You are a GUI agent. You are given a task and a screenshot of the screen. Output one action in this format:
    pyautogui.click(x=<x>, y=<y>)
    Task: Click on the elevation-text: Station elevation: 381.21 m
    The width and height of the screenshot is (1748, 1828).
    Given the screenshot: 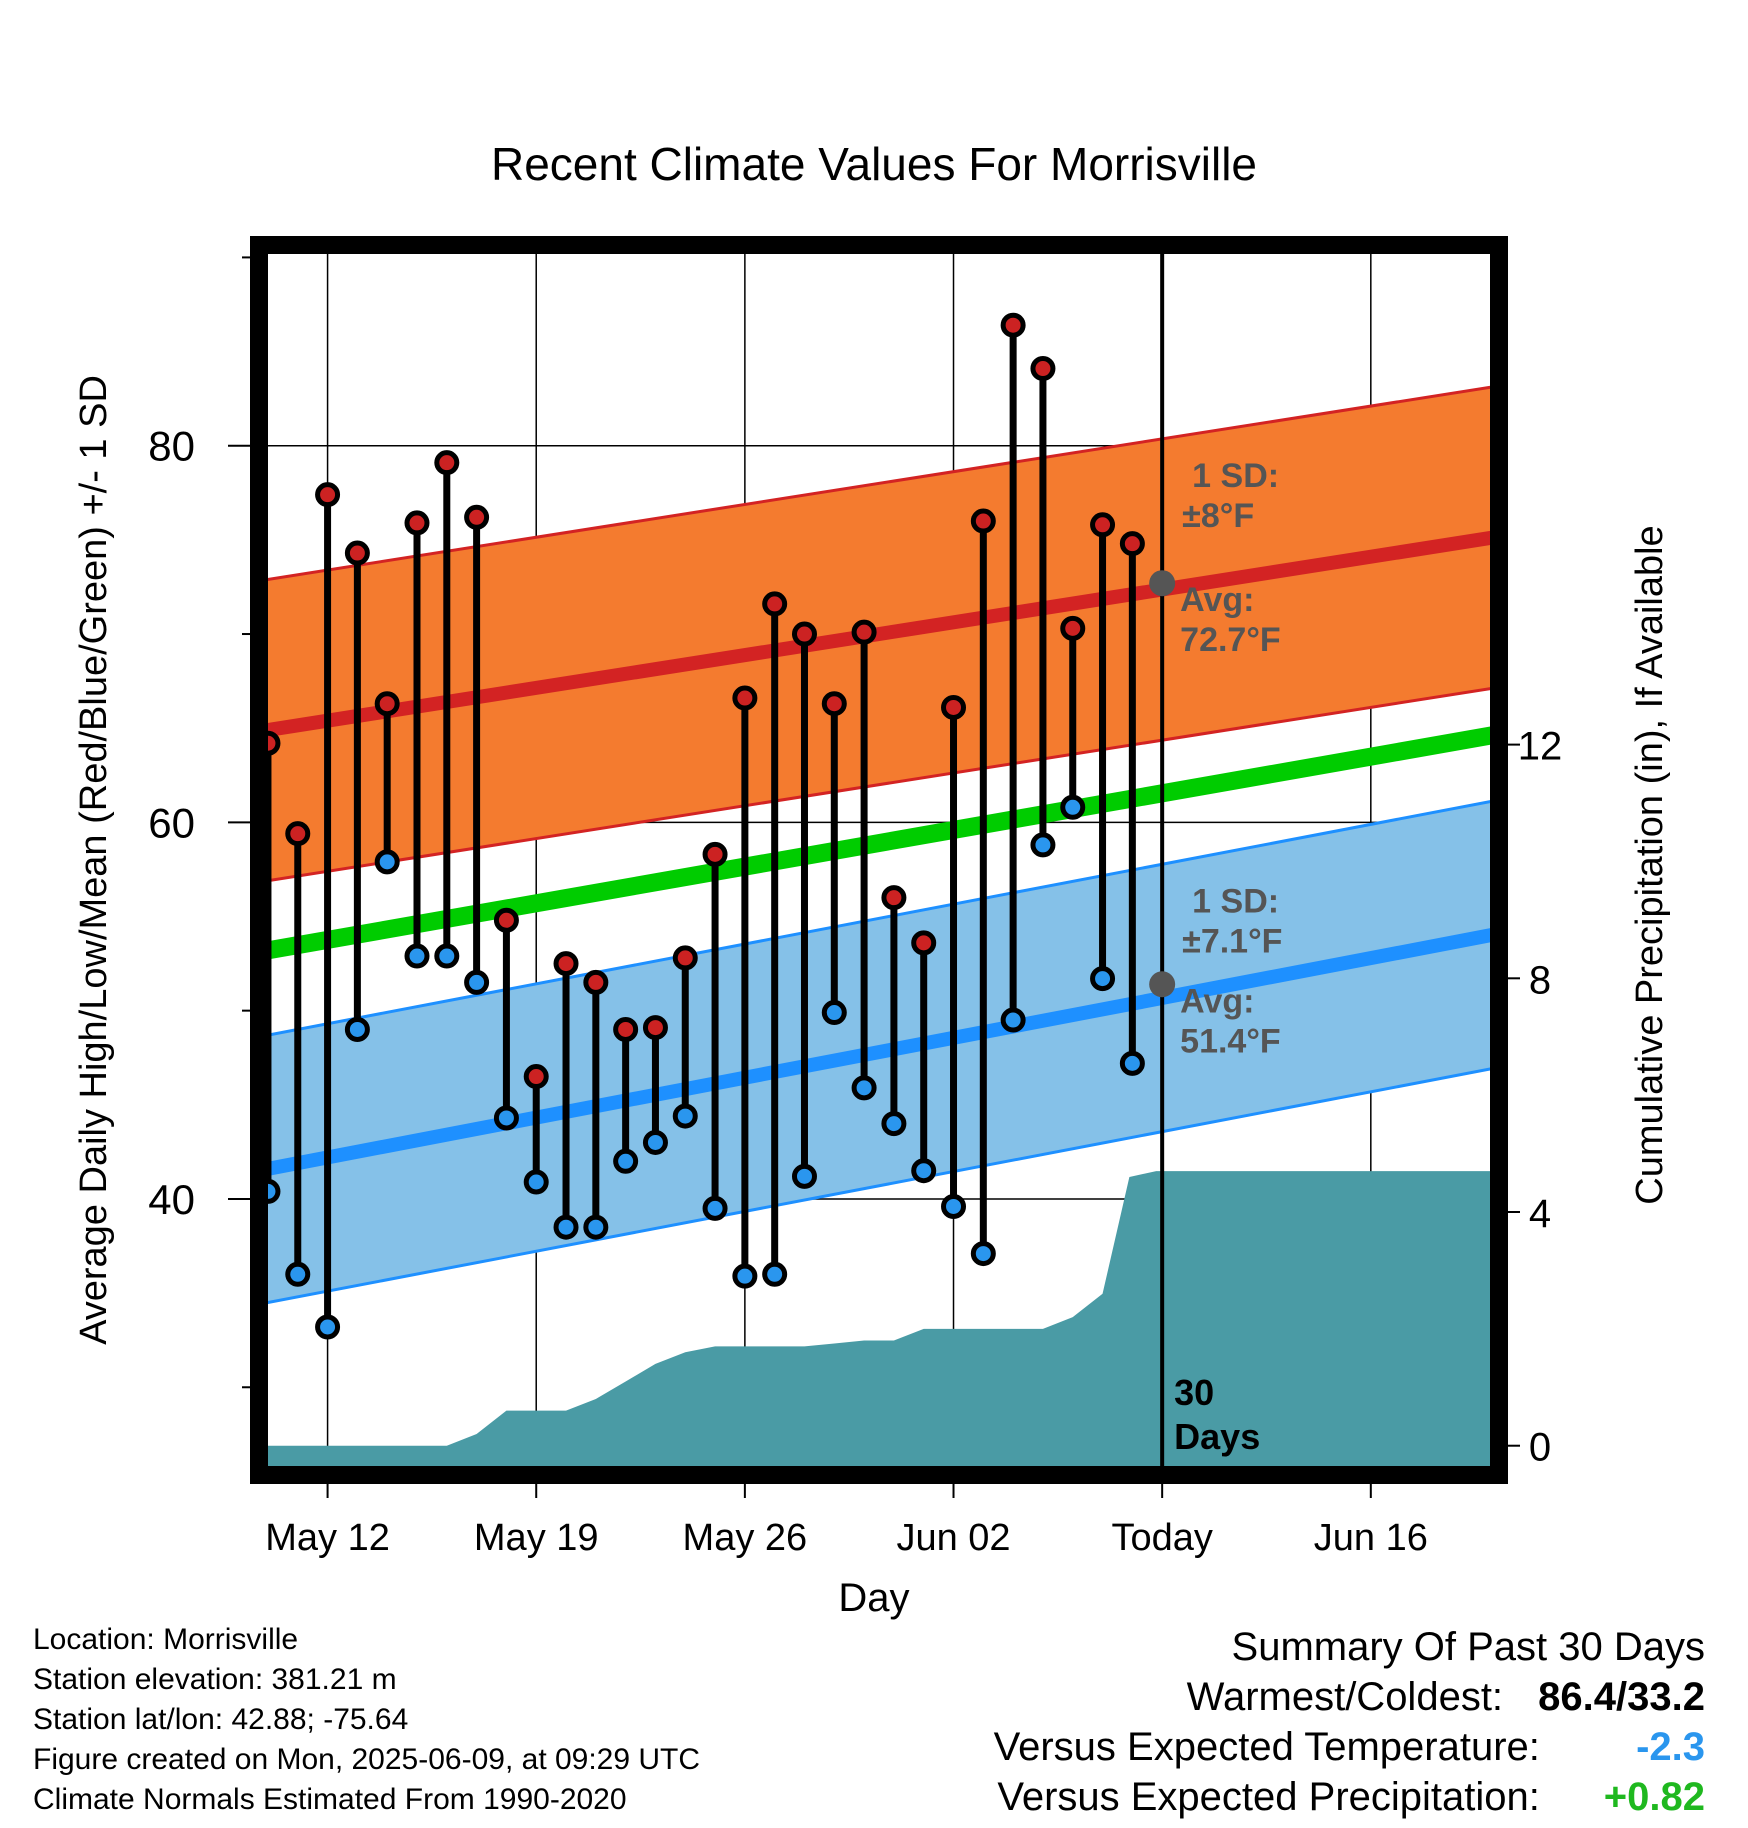 What is the action you would take?
    pyautogui.click(x=215, y=1679)
    